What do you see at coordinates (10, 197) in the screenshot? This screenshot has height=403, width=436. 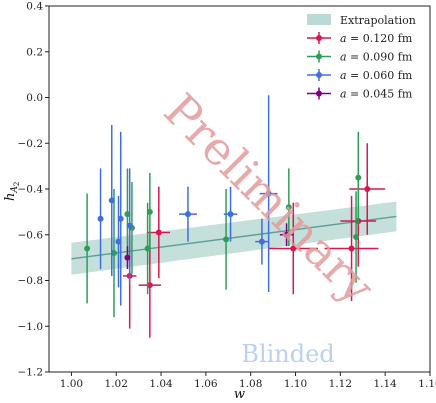 I see `y-axis-label-main: h` at bounding box center [10, 197].